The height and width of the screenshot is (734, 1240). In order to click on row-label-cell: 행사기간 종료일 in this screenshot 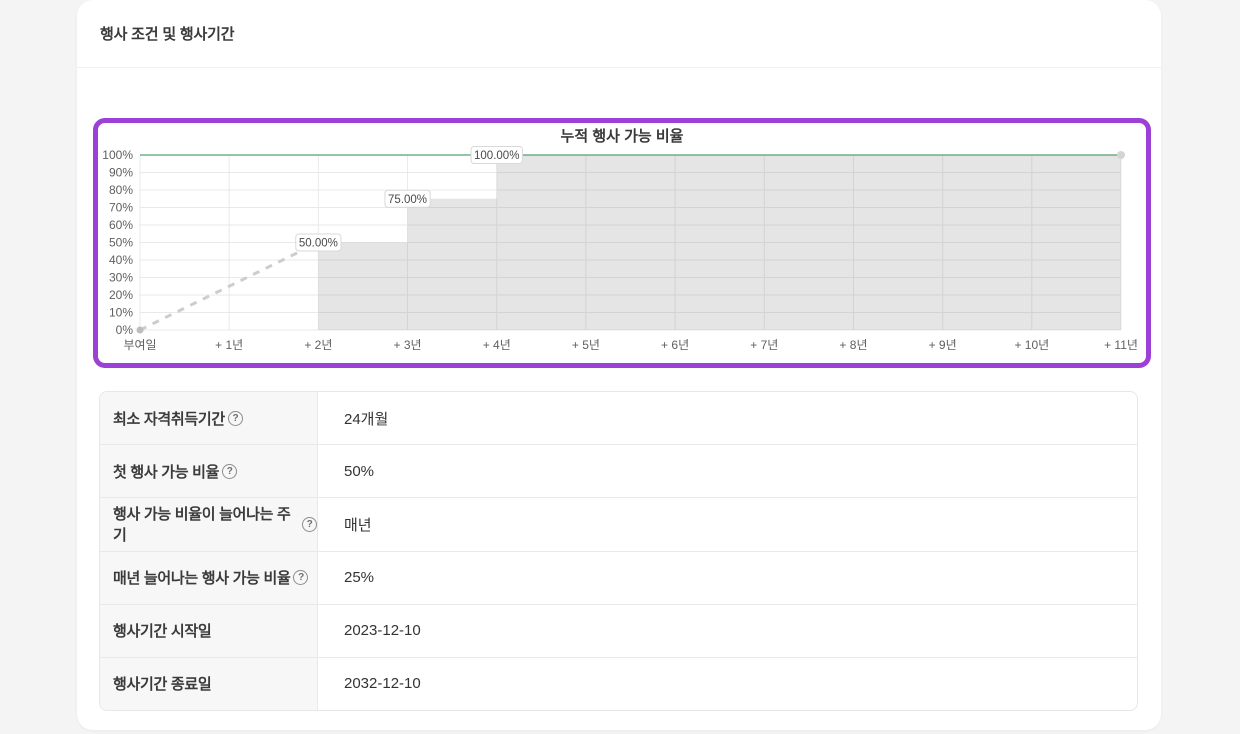, I will do `click(209, 683)`.